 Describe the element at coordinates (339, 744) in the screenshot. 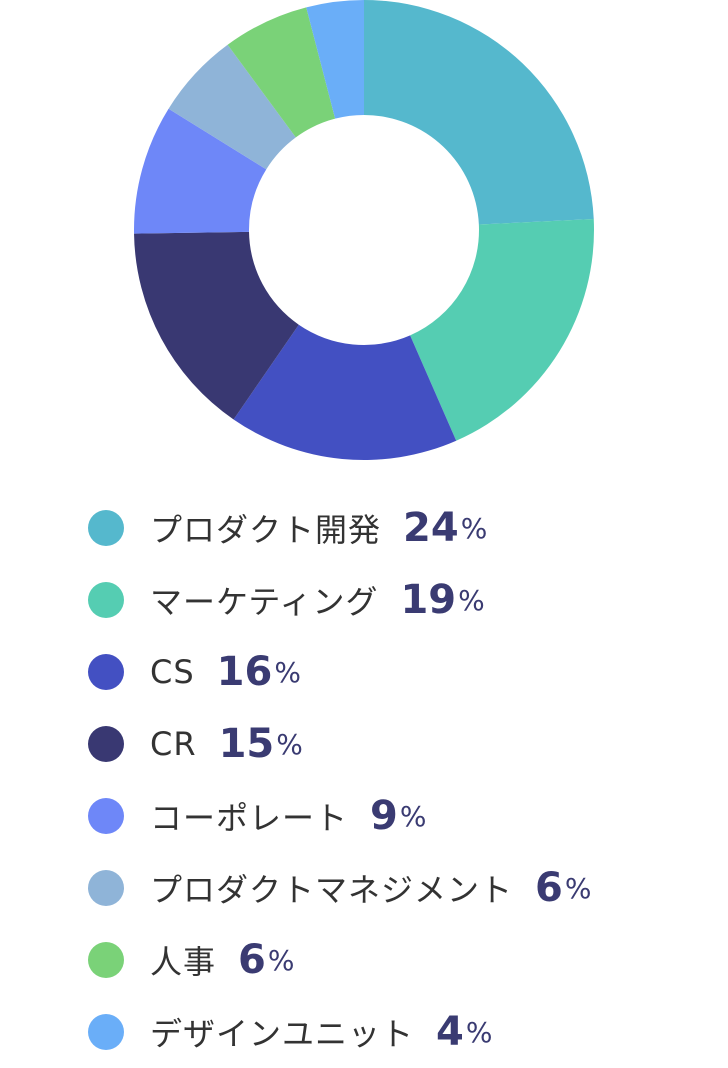

I see `legend-item: CR 15%` at that location.